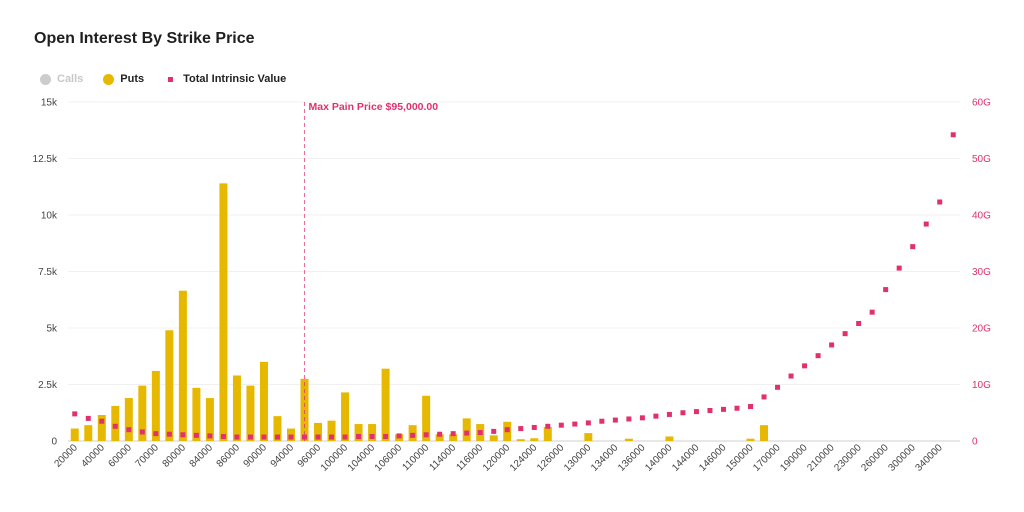  What do you see at coordinates (123, 79) in the screenshot?
I see `legend-item-puts: Puts` at bounding box center [123, 79].